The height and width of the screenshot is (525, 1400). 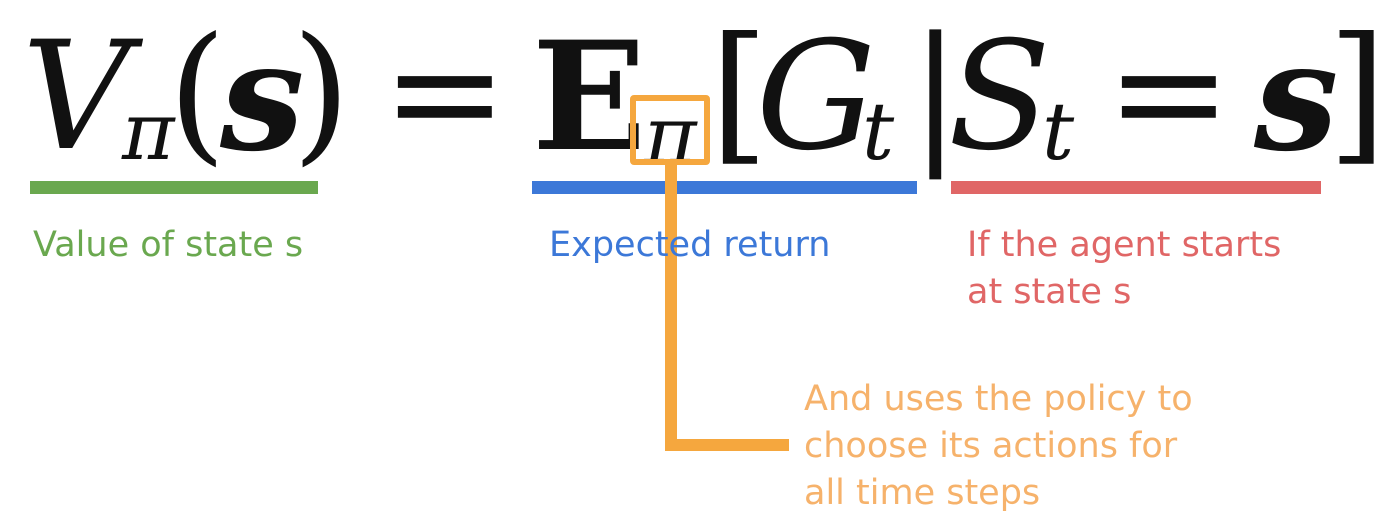 I want to click on state-value: s, so click(x=1296, y=97).